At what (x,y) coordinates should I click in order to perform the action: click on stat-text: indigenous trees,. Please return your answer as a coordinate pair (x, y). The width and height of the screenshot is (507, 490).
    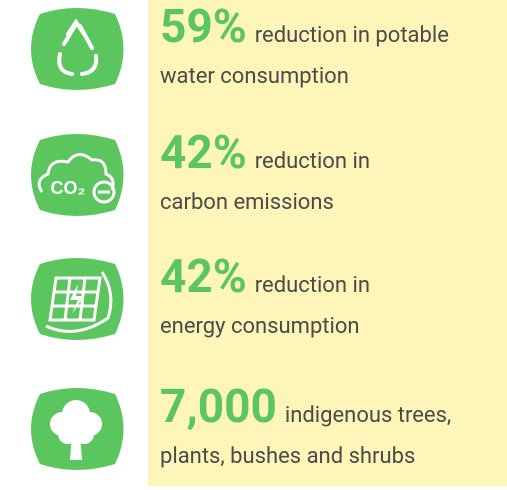
    Looking at the image, I should click on (368, 415).